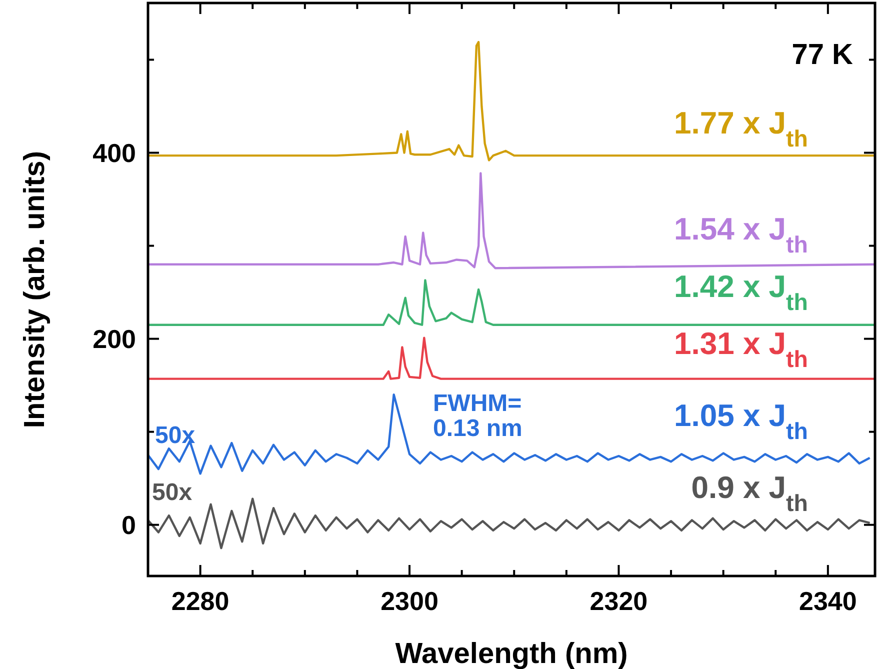 This screenshot has height=669, width=877. What do you see at coordinates (477, 416) in the screenshot?
I see `annotation: FWHM= 0.13 nm` at bounding box center [477, 416].